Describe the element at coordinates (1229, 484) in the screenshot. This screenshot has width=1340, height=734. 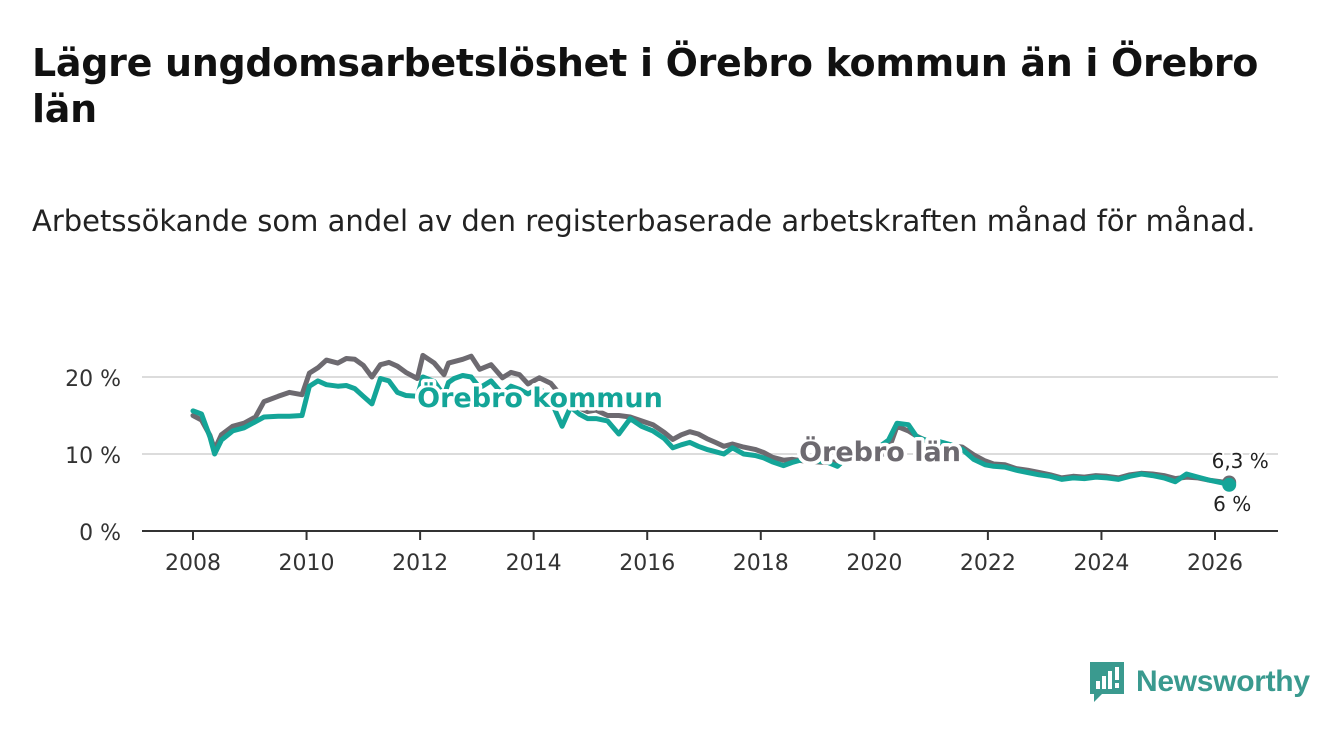
I see `end-point-orebro-kommun` at that location.